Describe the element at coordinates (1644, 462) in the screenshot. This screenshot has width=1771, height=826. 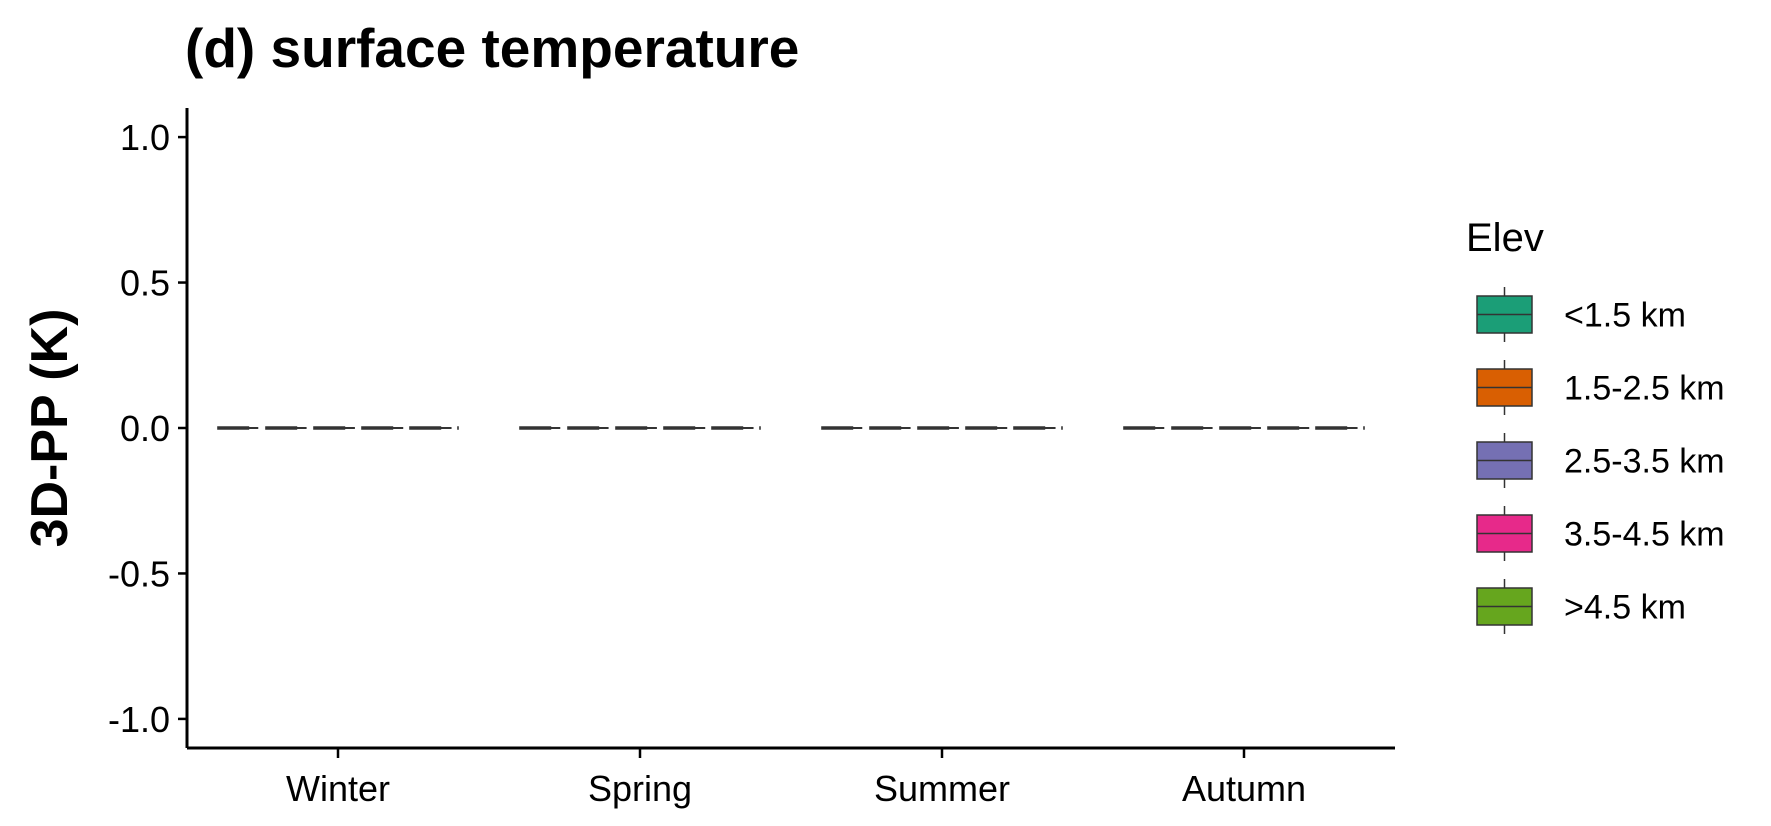
I see `legend-label: 2.5-3.5 km` at that location.